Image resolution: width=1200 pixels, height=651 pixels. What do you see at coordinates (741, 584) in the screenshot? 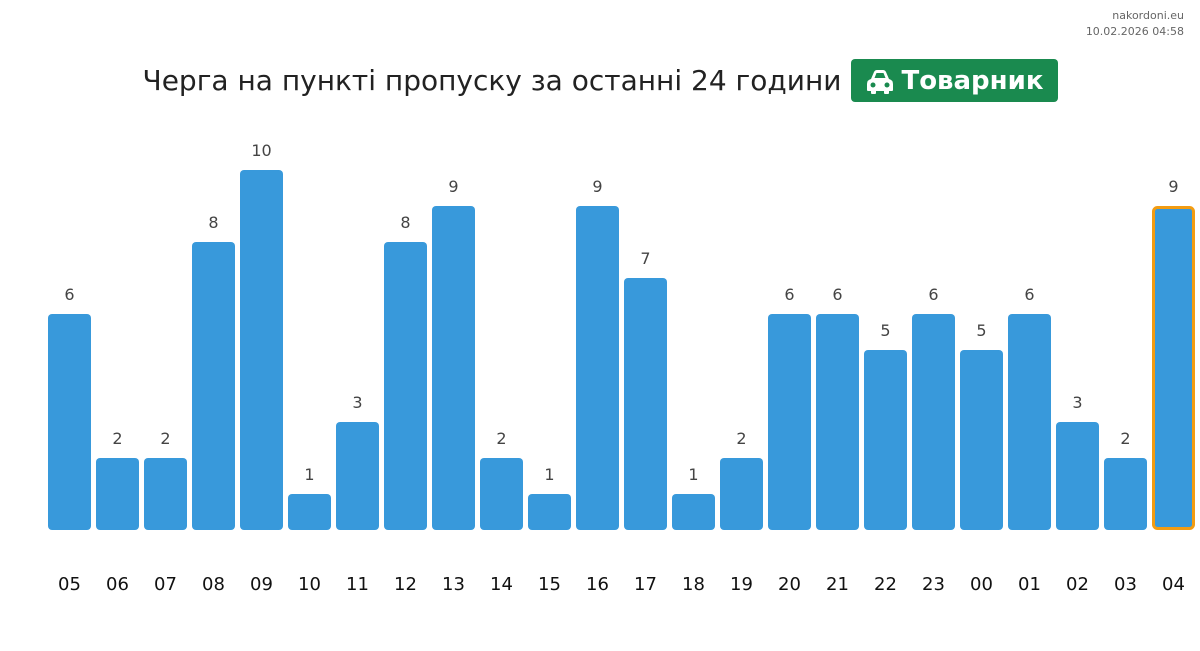
I see `x-tick-label: 19` at bounding box center [741, 584].